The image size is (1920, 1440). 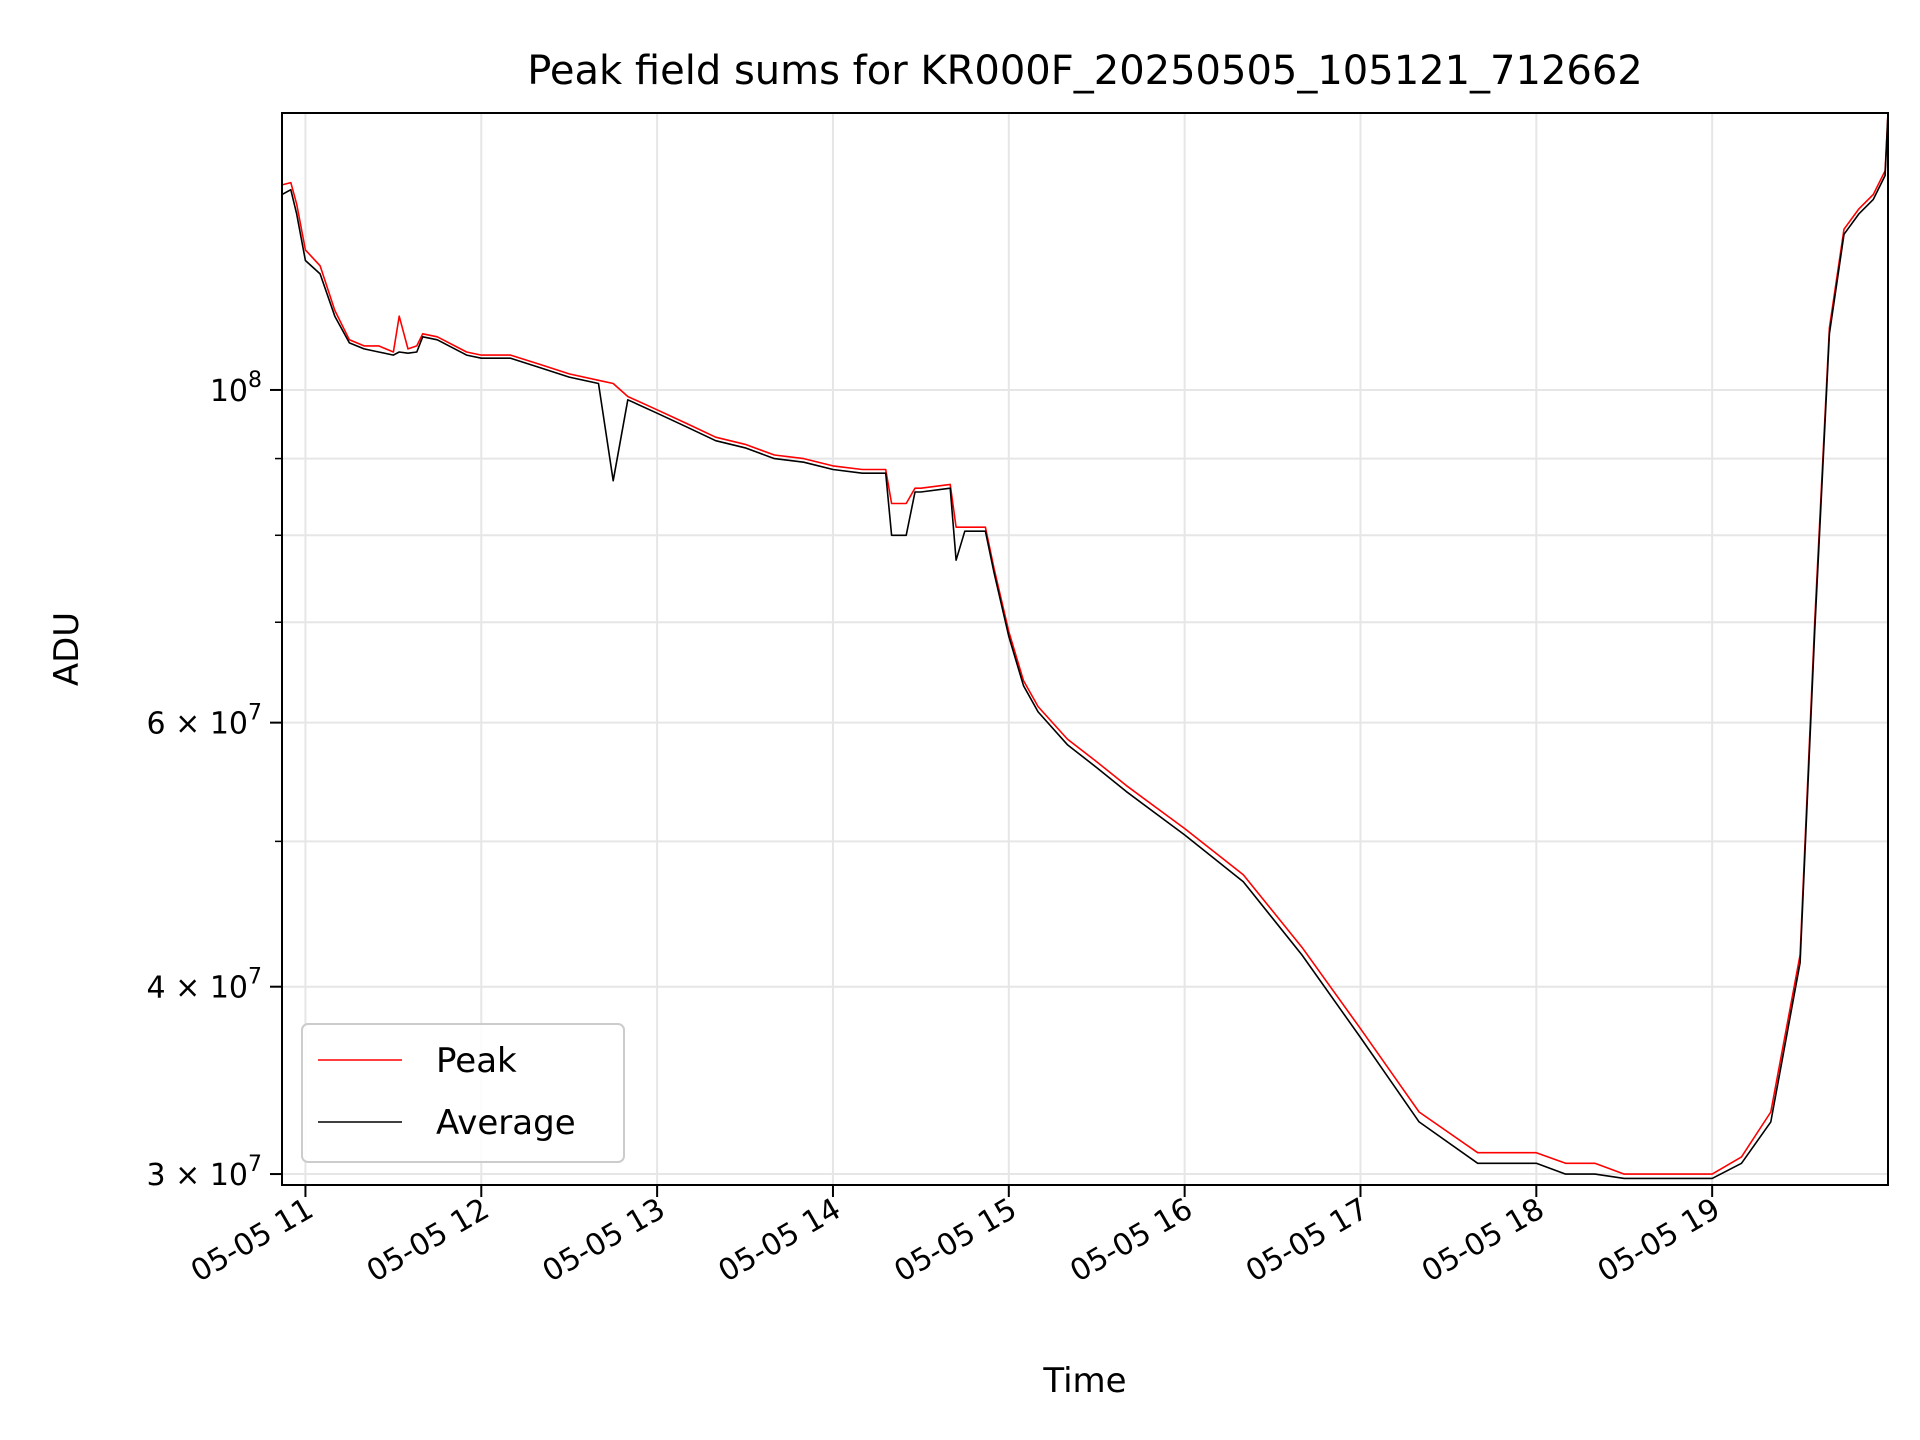 I want to click on y-tick-label: 6 × 10⁷, so click(x=205, y=721).